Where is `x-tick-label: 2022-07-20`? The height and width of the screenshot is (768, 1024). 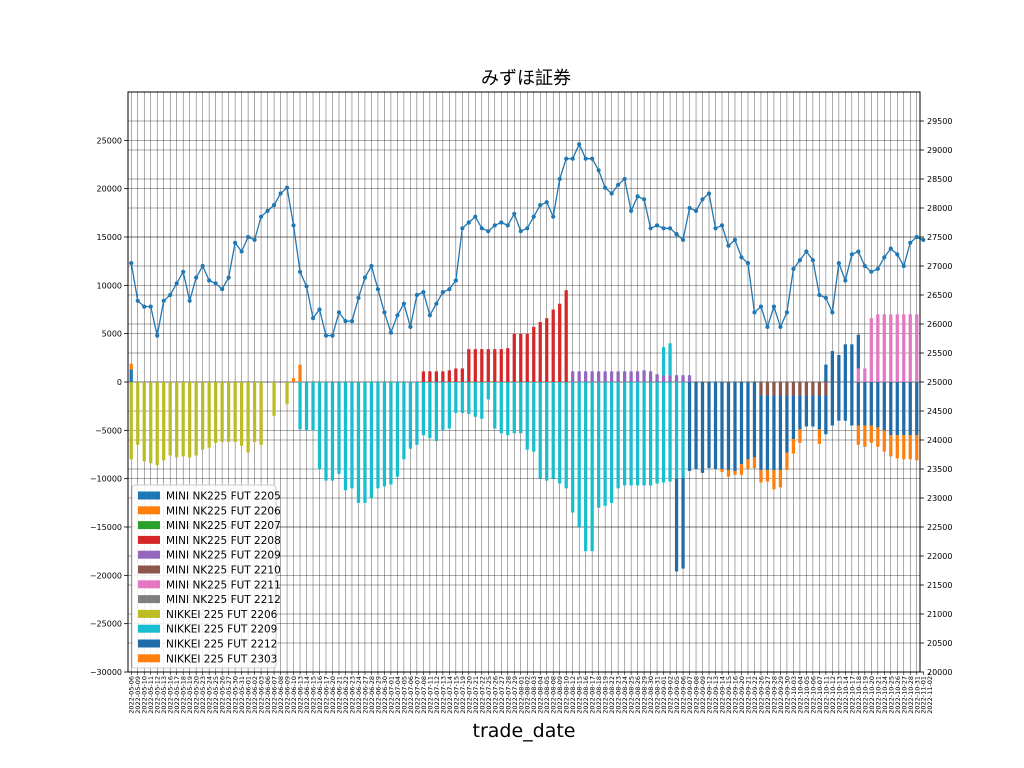
x-tick-label: 2022-07-20 is located at coordinates (469, 695).